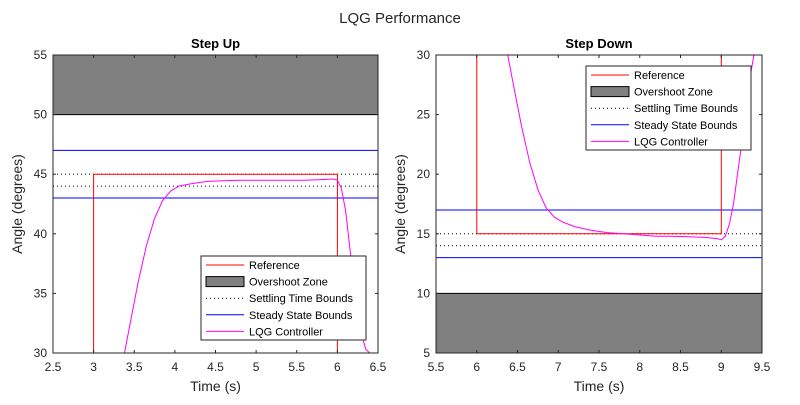 This screenshot has width=800, height=405. Describe the element at coordinates (599, 367) in the screenshot. I see `x-tick-label: 7.5` at that location.